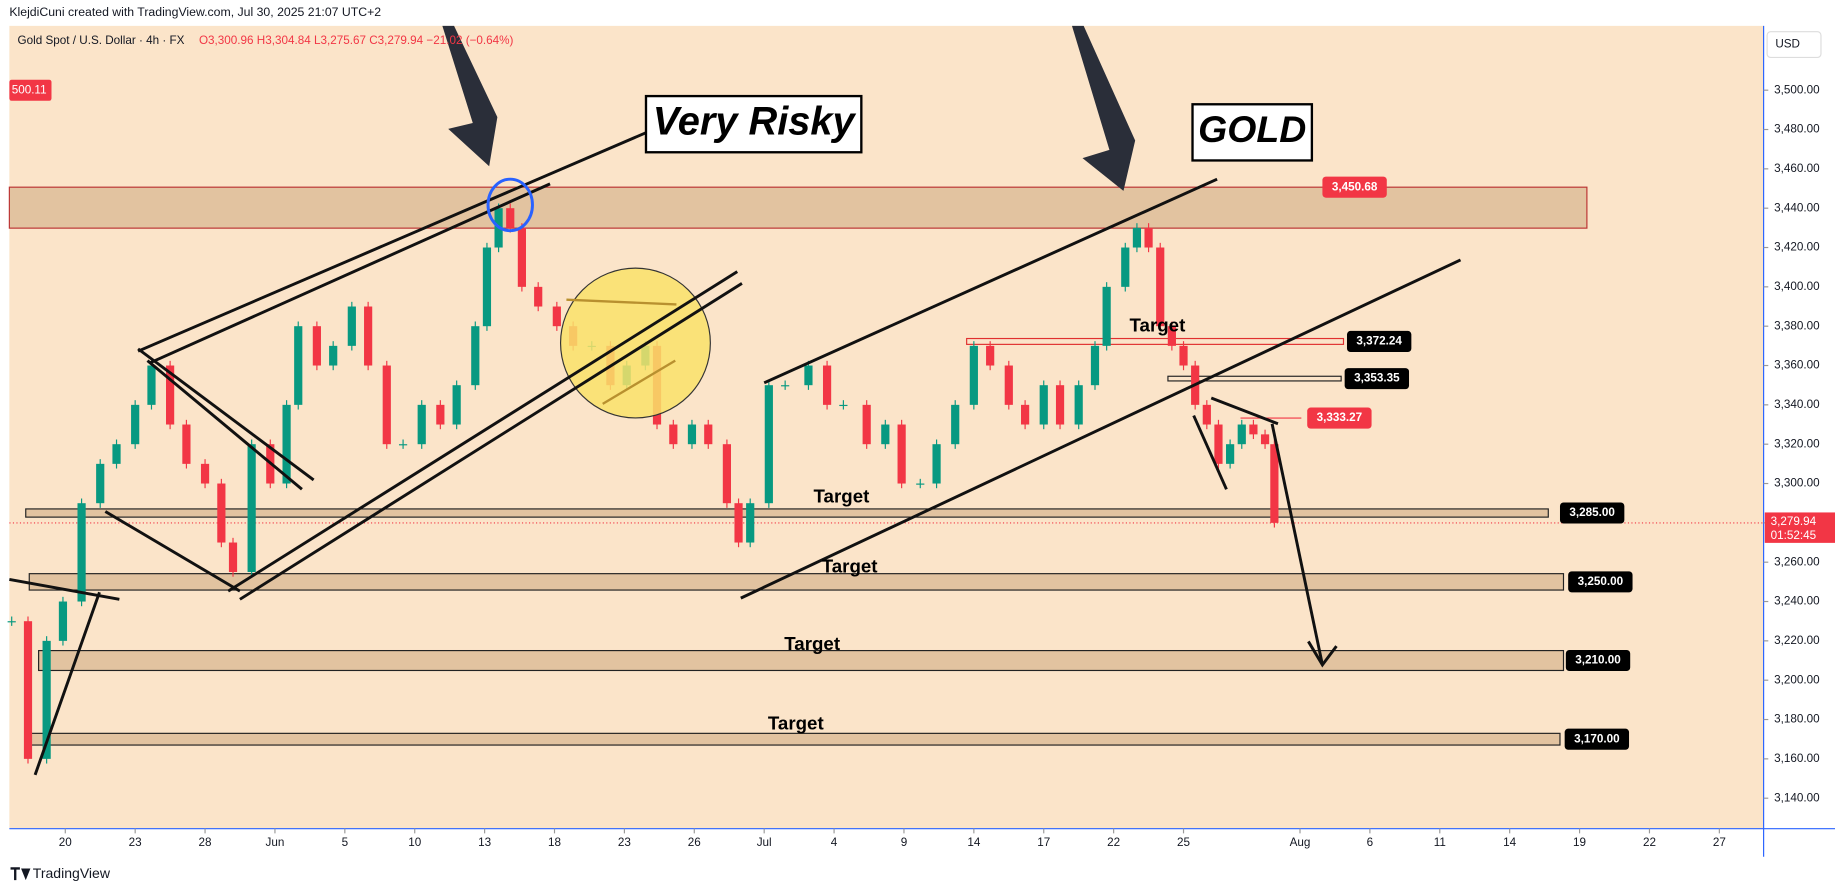 This screenshot has height=892, width=1835. What do you see at coordinates (1184, 842) in the screenshot?
I see `x-tick-label: 25` at bounding box center [1184, 842].